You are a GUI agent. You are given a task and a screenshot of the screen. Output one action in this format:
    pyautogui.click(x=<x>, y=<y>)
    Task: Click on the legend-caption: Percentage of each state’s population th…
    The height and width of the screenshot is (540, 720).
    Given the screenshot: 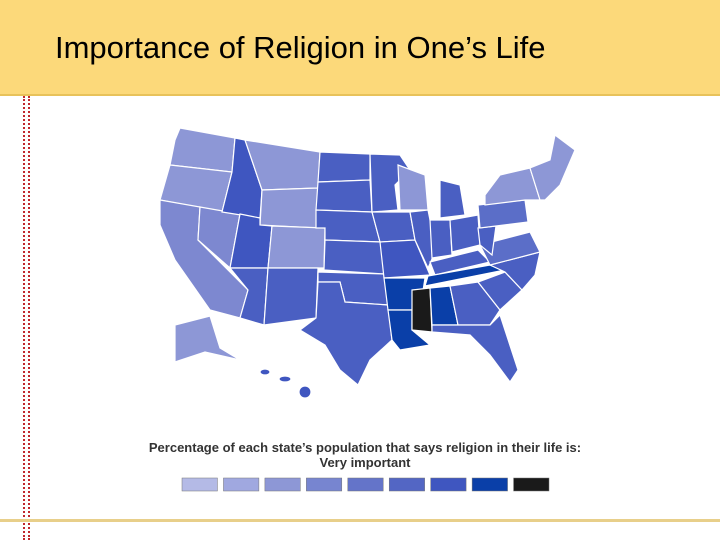 What is the action you would take?
    pyautogui.click(x=365, y=447)
    